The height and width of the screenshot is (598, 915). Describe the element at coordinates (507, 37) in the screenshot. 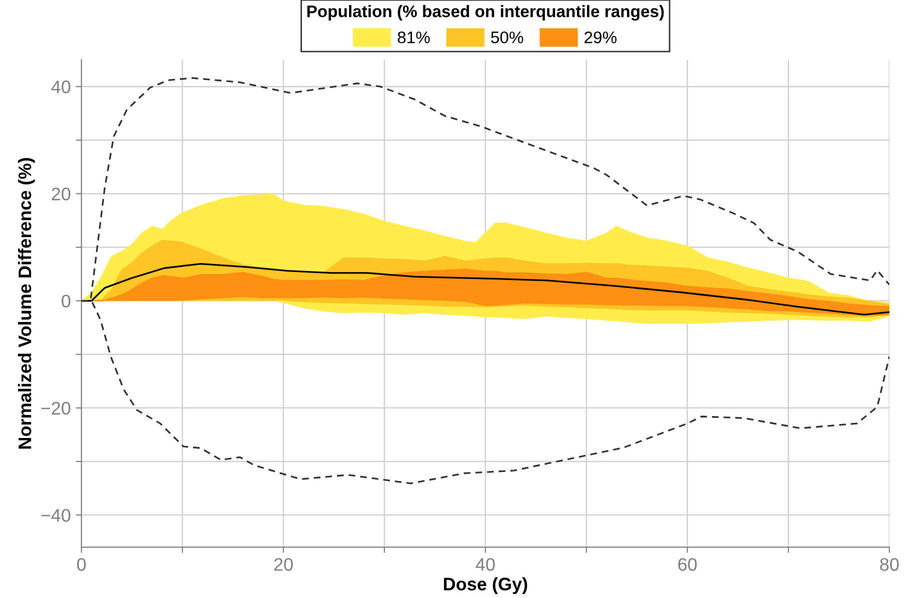

I see `legend-label: 50%` at that location.